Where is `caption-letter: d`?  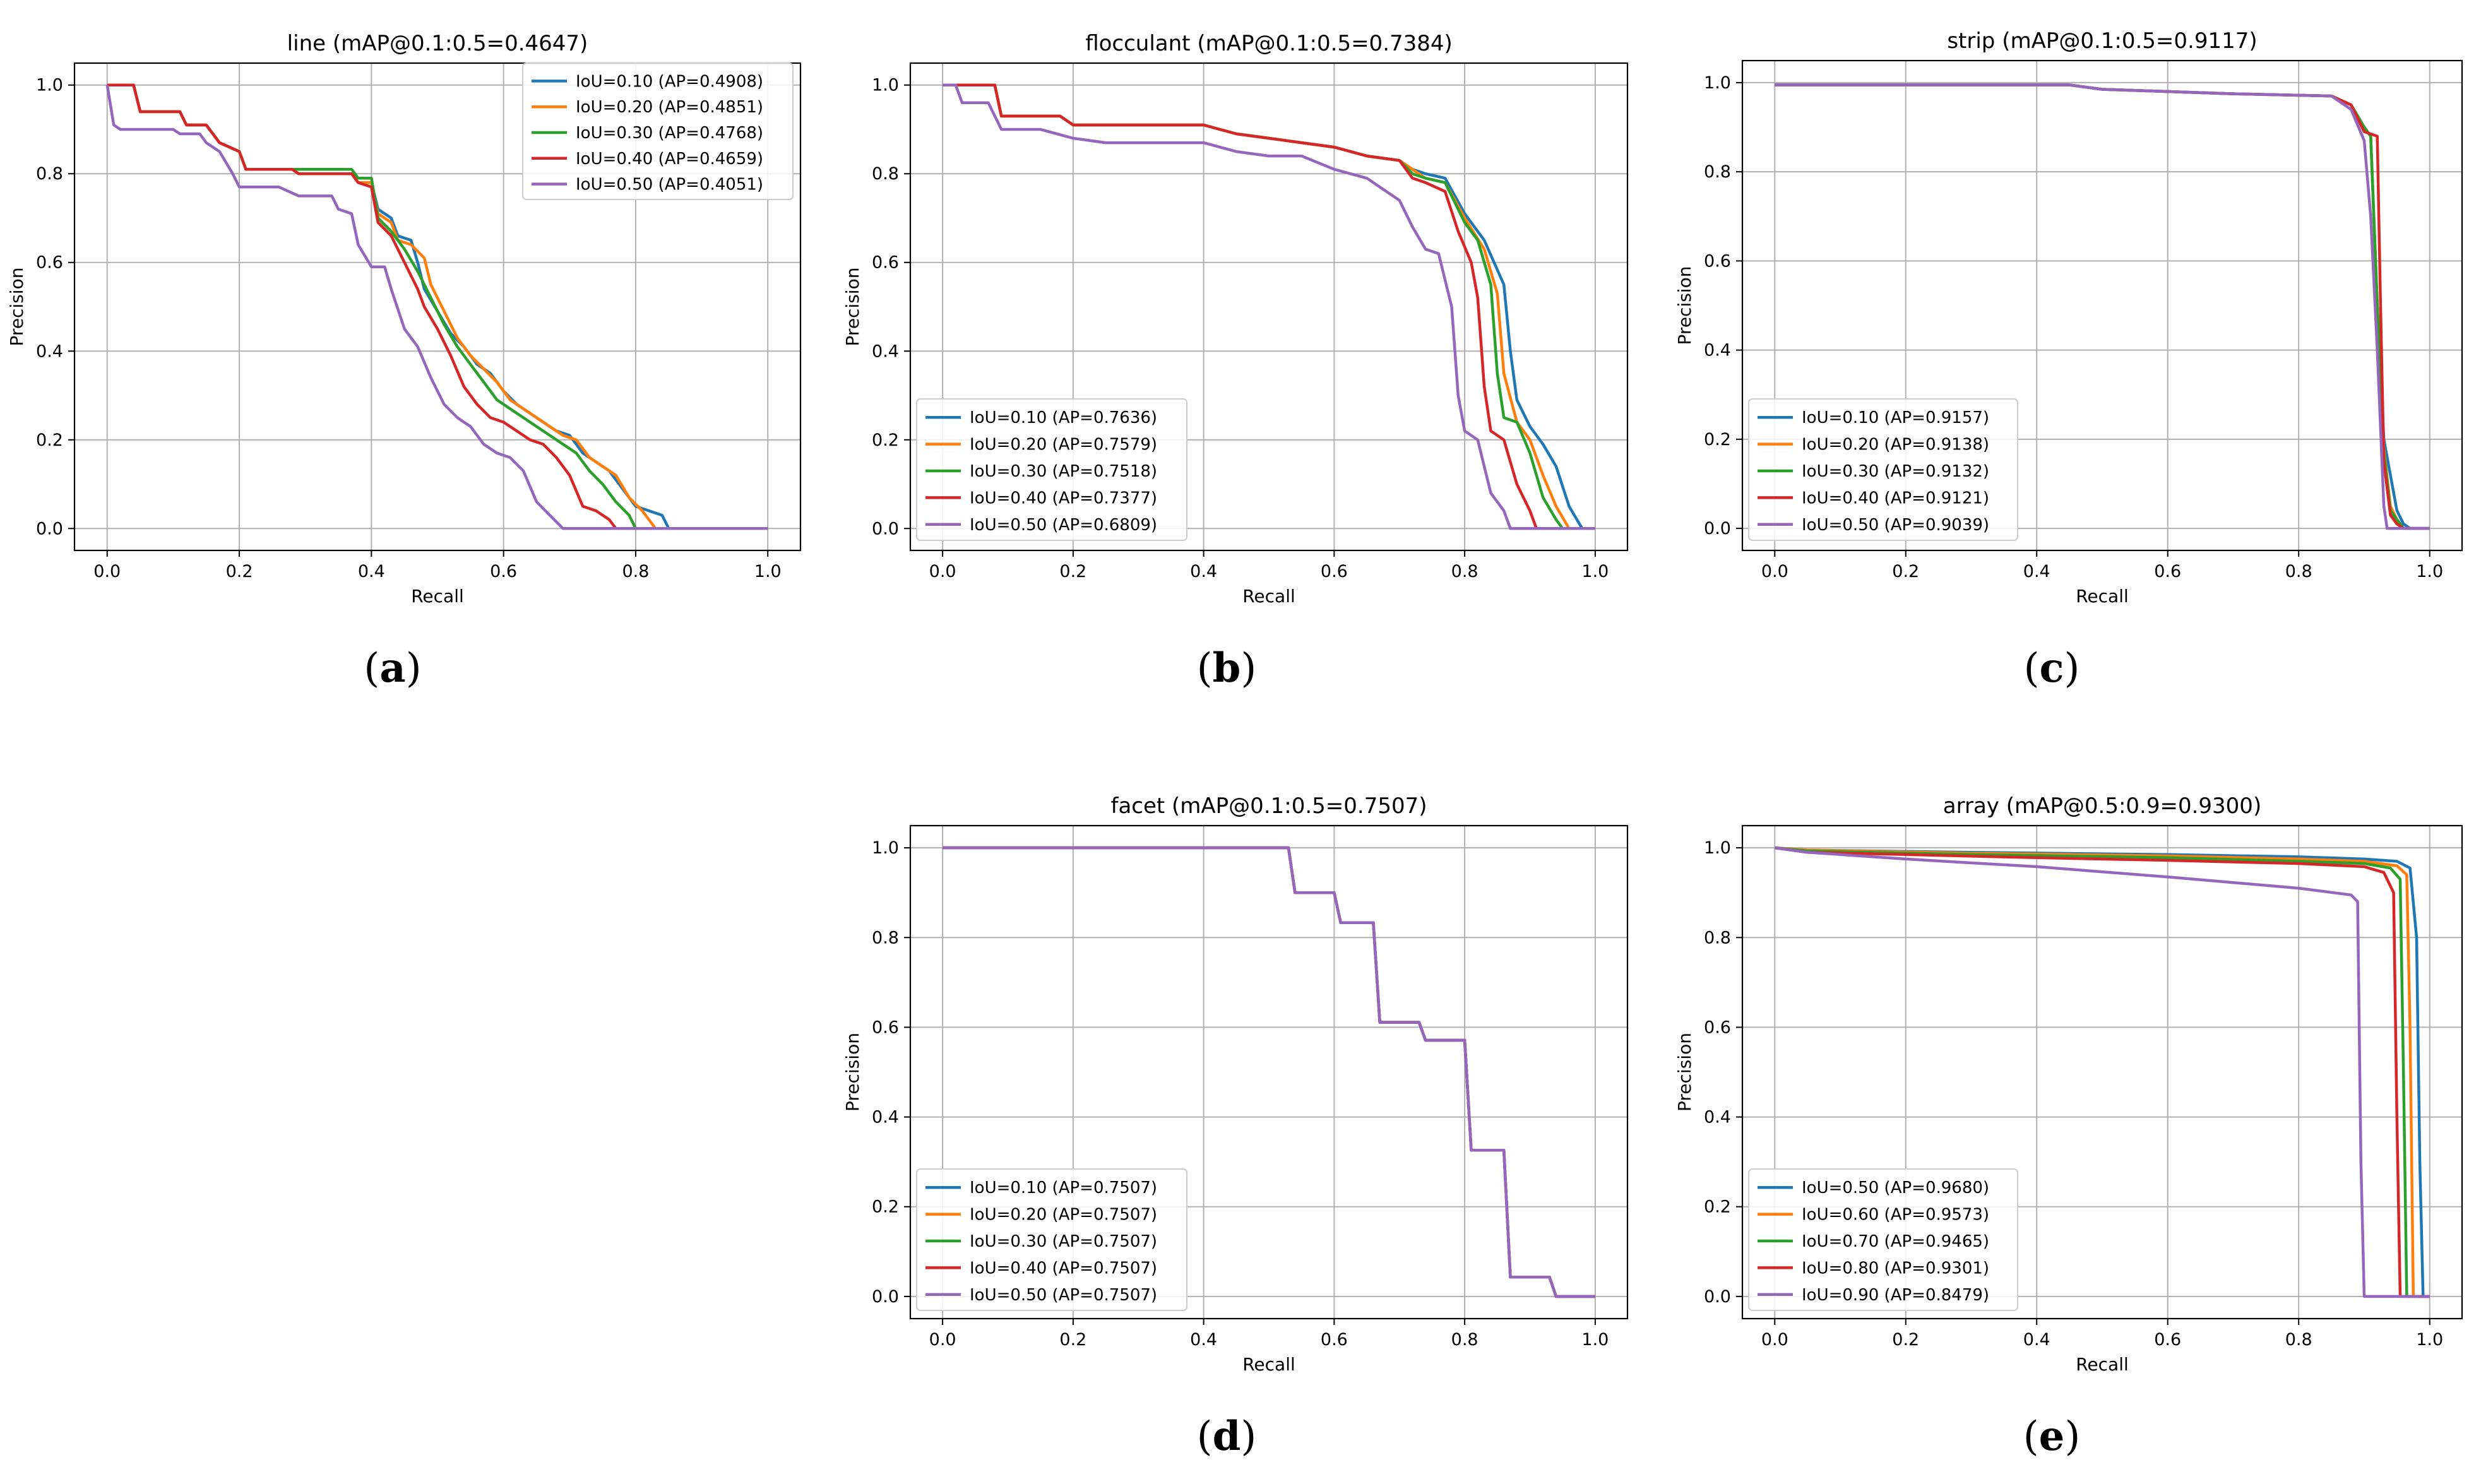
caption-letter: d is located at coordinates (1227, 1436).